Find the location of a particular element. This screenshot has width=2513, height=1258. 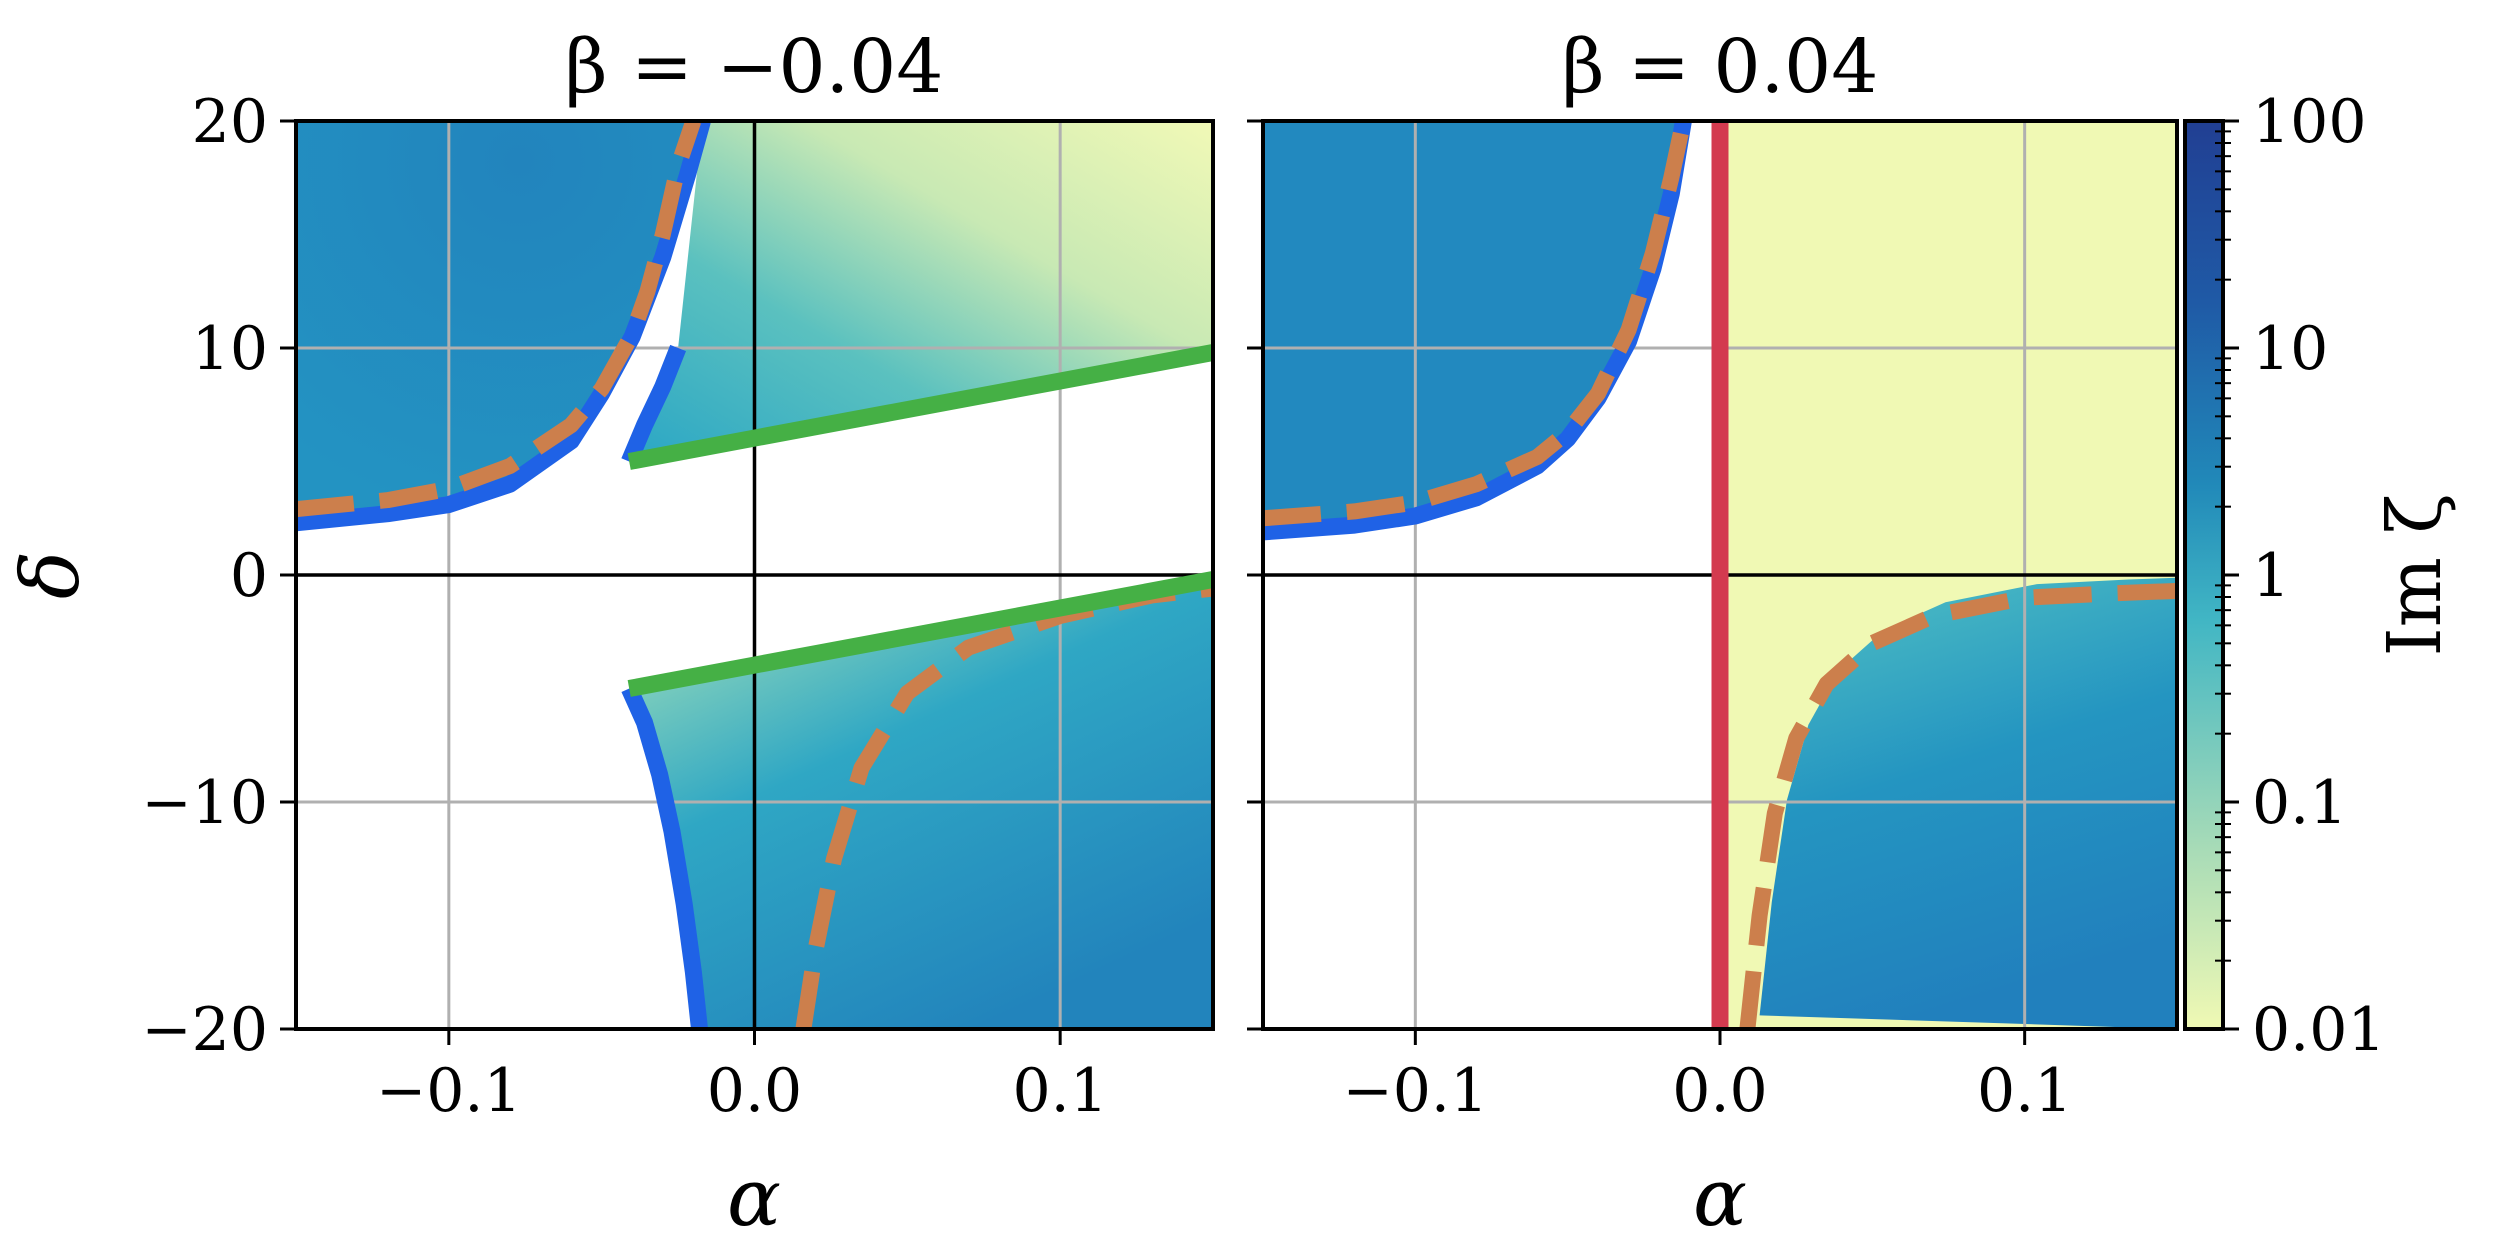

colorbar-gradient is located at coordinates (2204, 575).